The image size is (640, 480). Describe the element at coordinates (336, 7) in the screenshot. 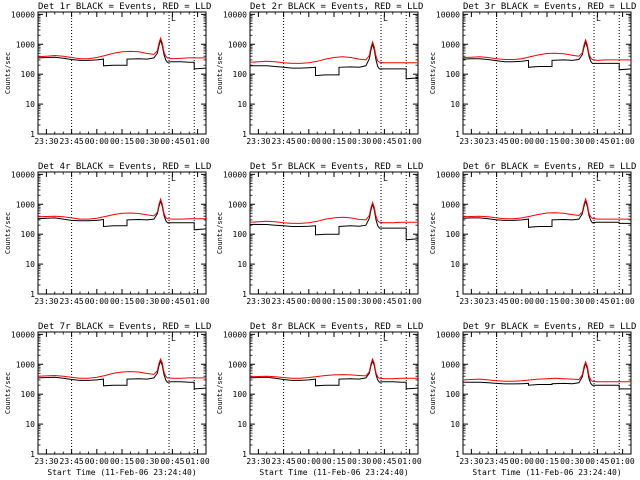

I see `chart-title: Det 2r BLACK = Events, RED = LLD` at that location.